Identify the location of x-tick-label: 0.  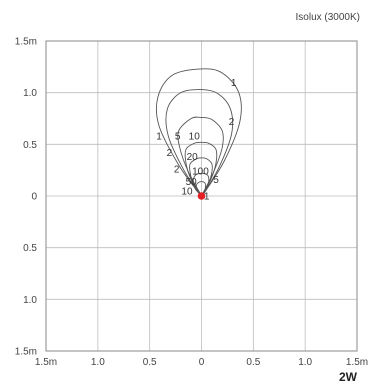
(202, 362).